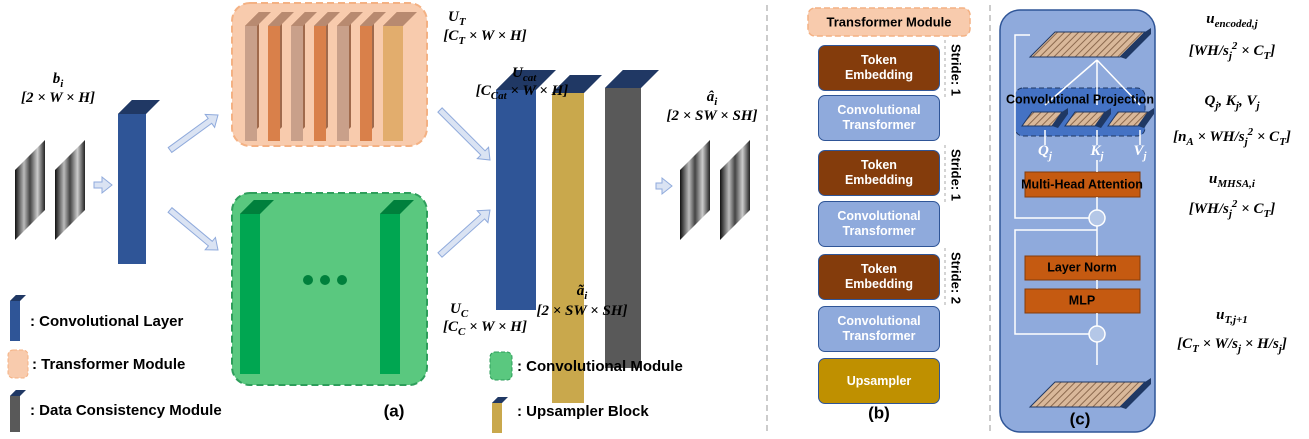  I want to click on module-block: Upsampler, so click(879, 381).